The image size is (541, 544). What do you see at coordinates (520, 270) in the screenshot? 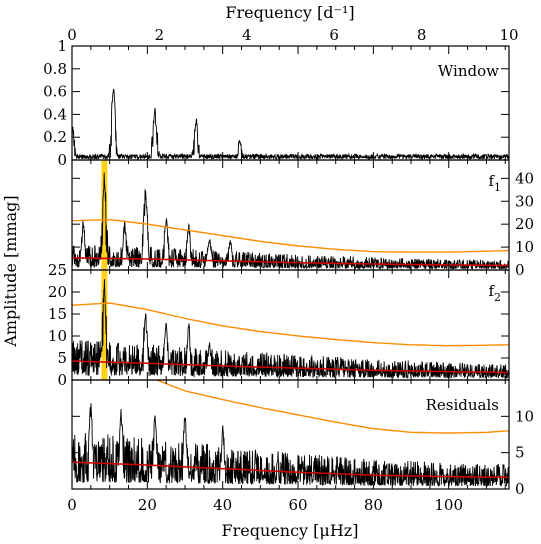
I see `y-tick-label-right-f1-0: 0` at bounding box center [520, 270].